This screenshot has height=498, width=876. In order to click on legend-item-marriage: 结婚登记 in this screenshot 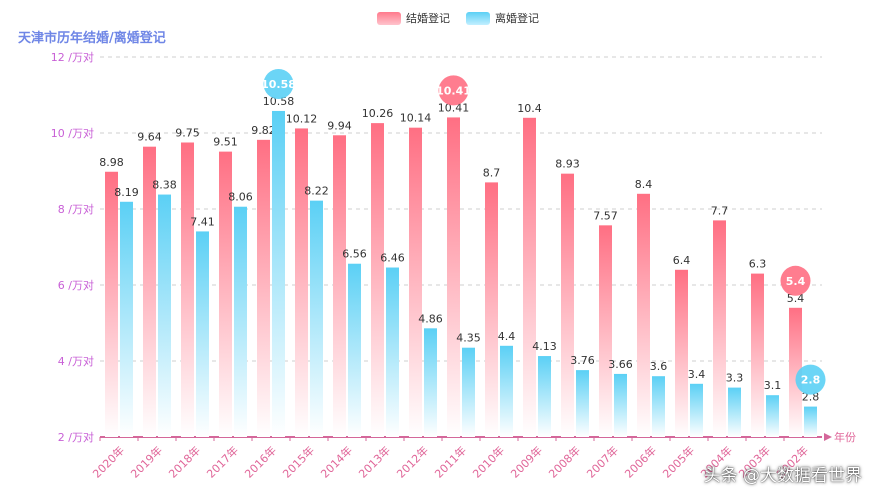, I will do `click(413, 18)`.